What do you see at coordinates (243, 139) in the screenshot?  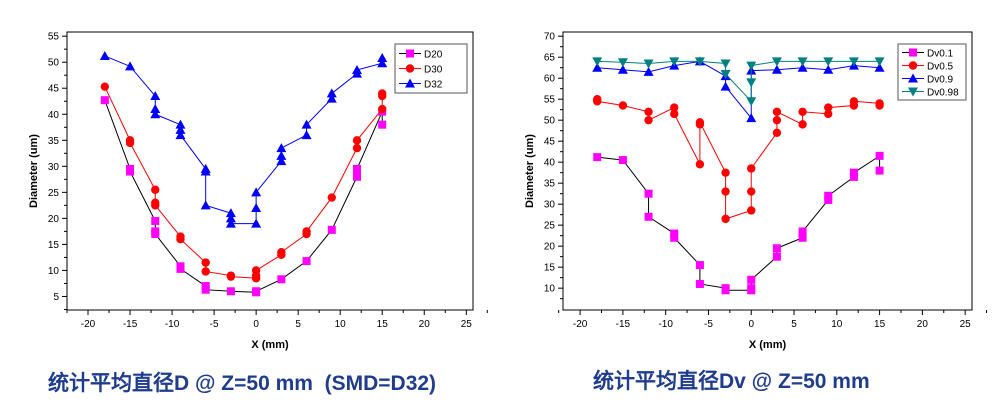 I see `series-D32` at bounding box center [243, 139].